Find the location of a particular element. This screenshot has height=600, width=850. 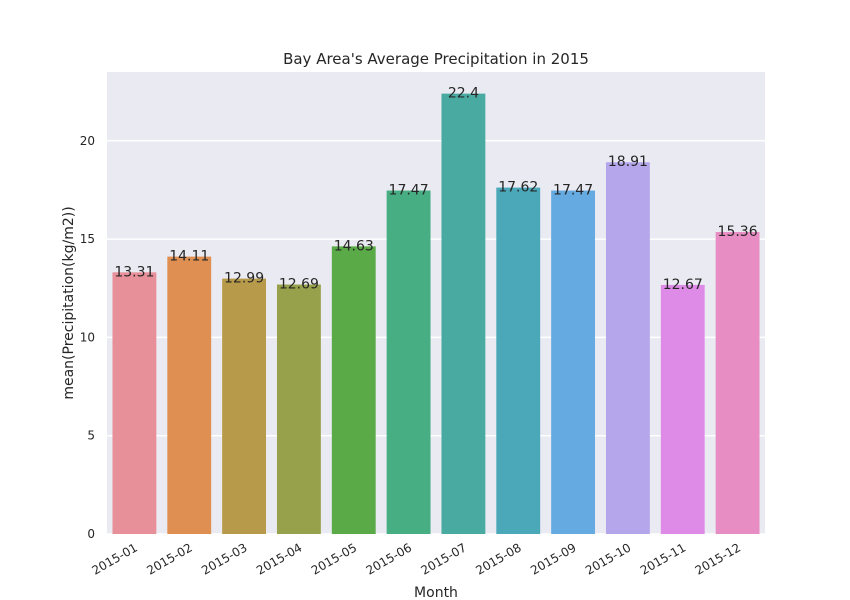

x-tick-label: 2015-06 is located at coordinates (389, 558).